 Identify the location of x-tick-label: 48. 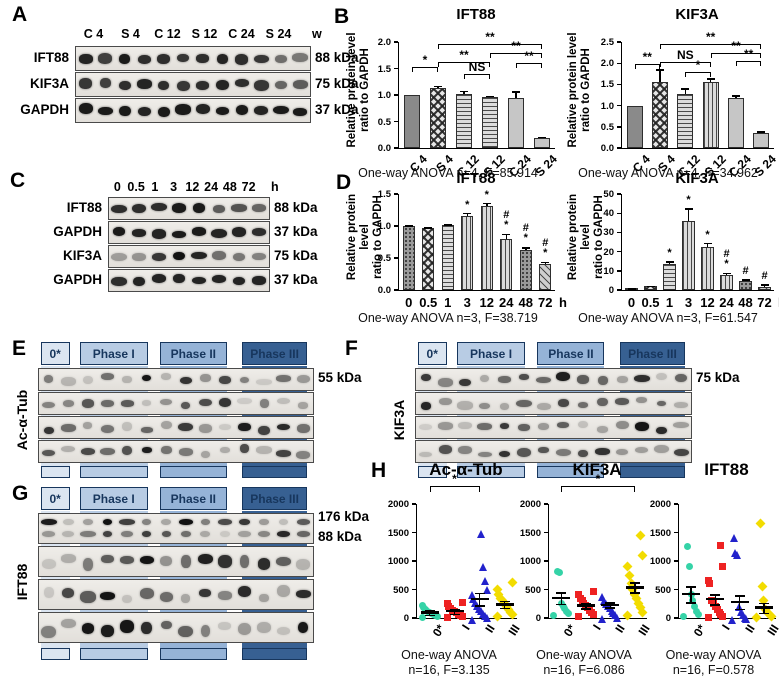
(745, 302).